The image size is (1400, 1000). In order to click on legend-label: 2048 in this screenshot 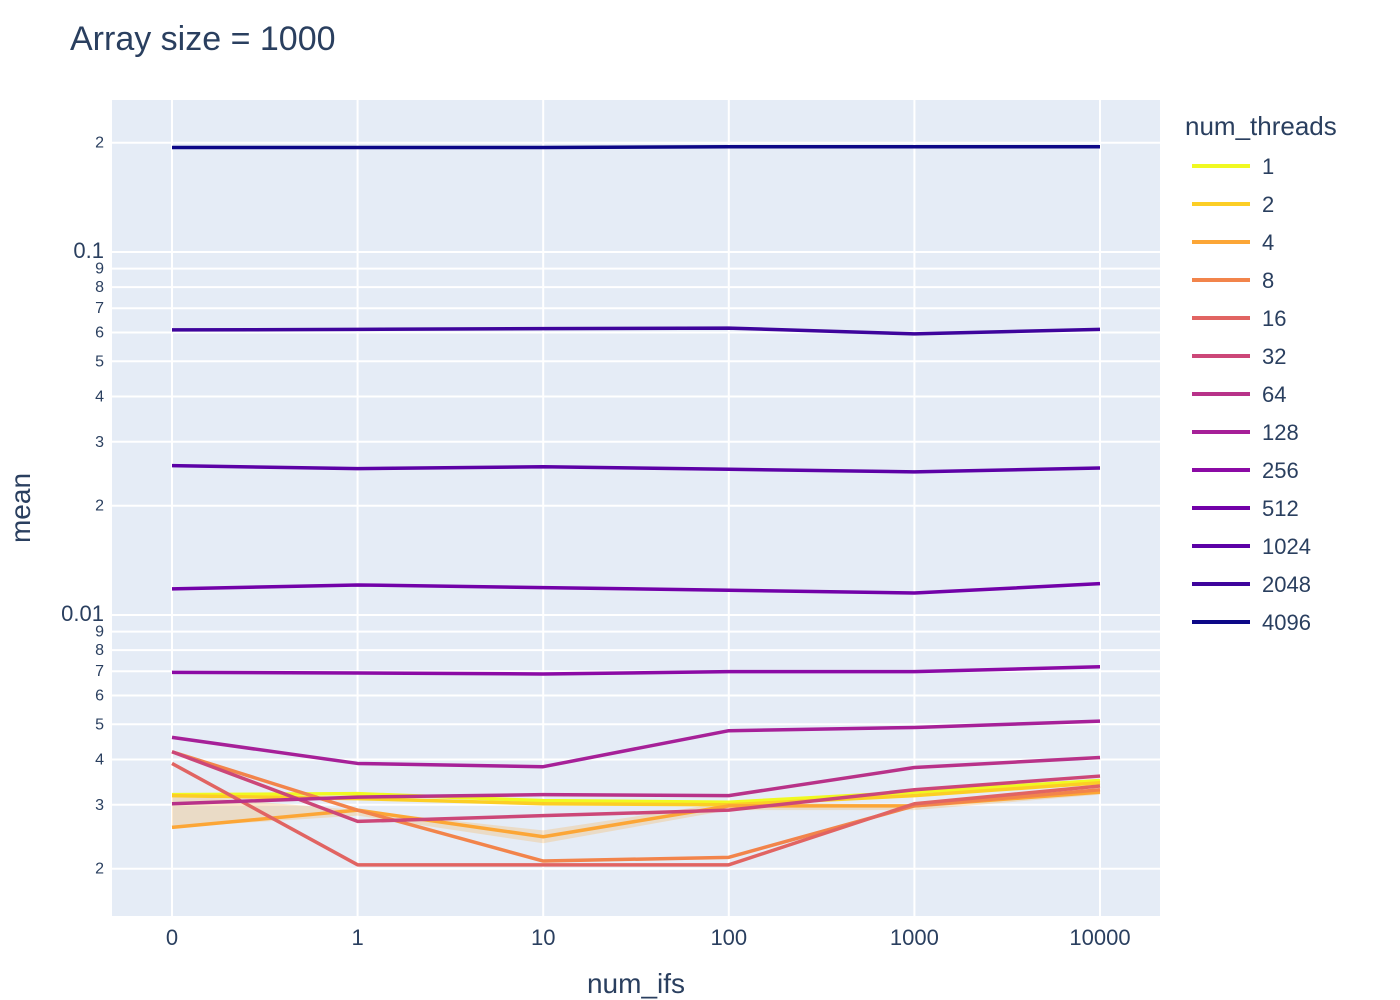, I will do `click(1286, 584)`.